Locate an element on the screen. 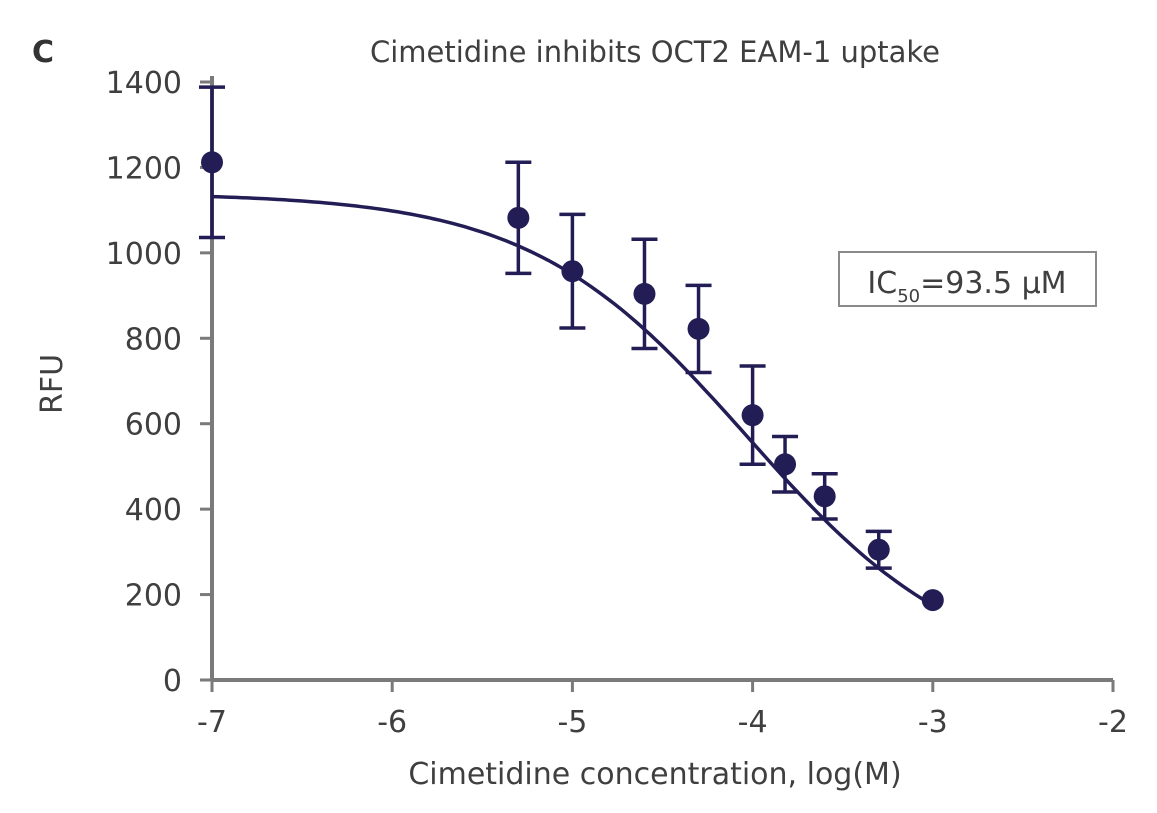 The width and height of the screenshot is (1157, 813). x-tick-label: -4 is located at coordinates (753, 722).